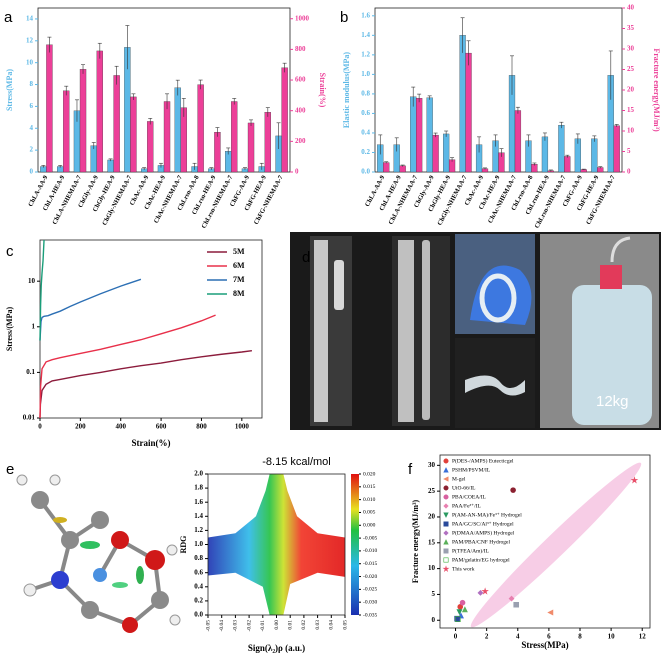  What do you see at coordinates (345, 625) in the screenshot?
I see `x-tick-label: 0.05` at bounding box center [345, 625].